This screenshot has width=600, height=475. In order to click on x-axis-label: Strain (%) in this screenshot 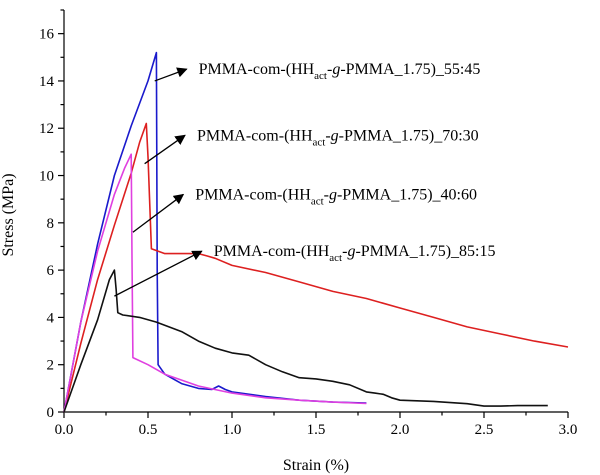, I will do `click(316, 465)`.